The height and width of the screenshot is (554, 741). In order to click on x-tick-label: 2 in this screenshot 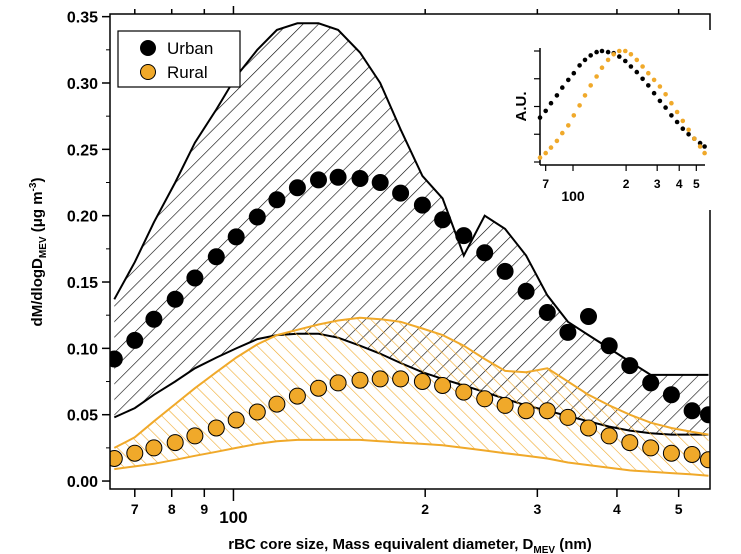, I will do `click(425, 509)`.